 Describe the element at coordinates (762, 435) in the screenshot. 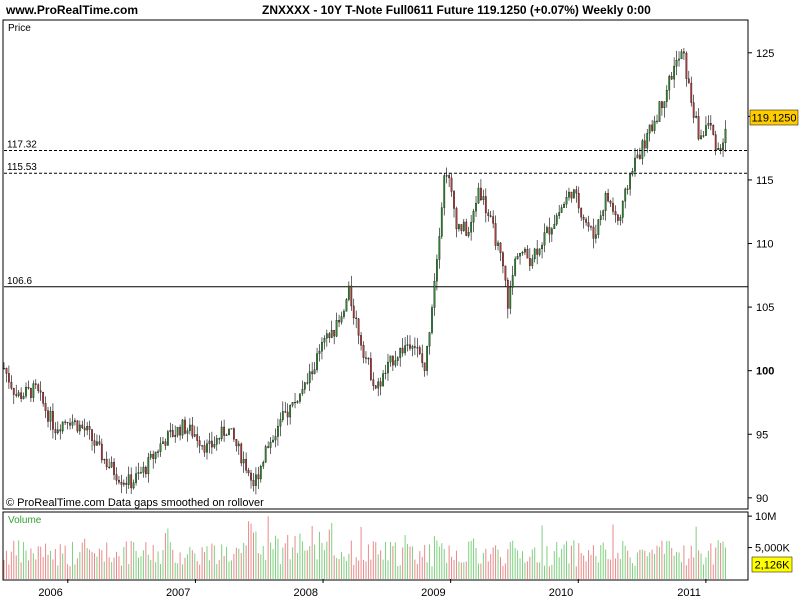

I see `price-tick-label: 95` at that location.